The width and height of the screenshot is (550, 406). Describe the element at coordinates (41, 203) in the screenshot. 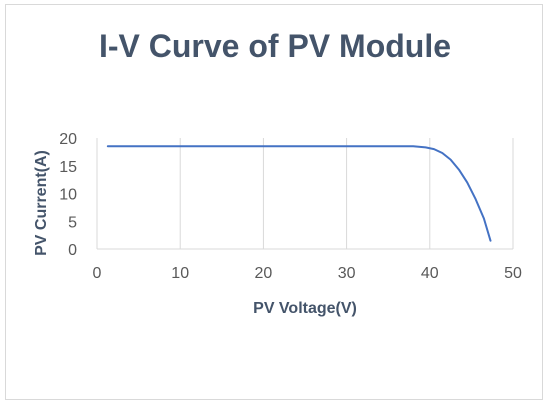

I see `y-axis-title: PV Current(A)` at that location.